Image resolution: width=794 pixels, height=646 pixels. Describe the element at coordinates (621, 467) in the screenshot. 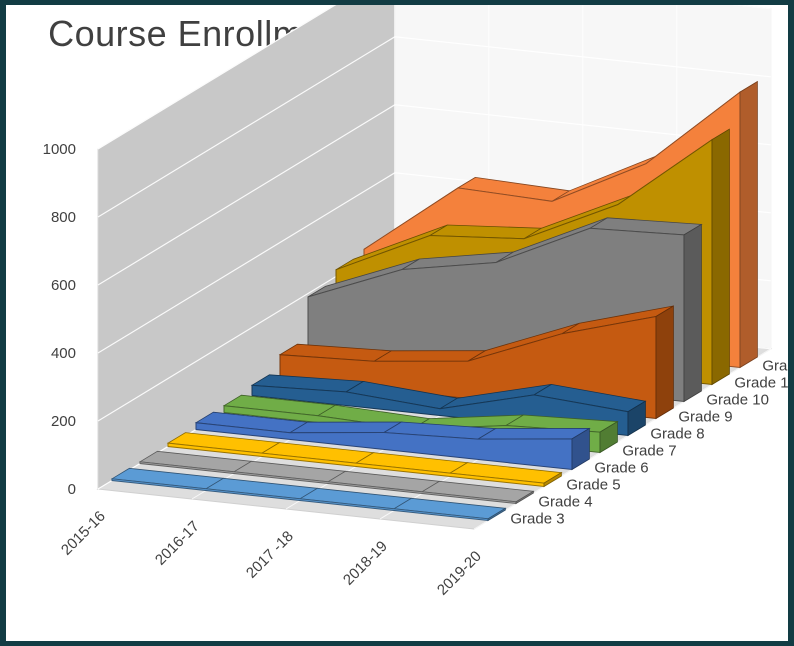

I see `series-axis-label: Grade 6` at that location.